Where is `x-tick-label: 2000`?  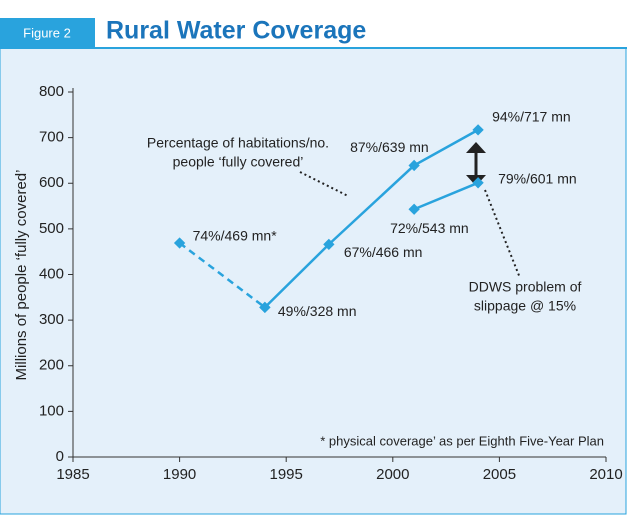 x-tick-label: 2000 is located at coordinates (392, 474).